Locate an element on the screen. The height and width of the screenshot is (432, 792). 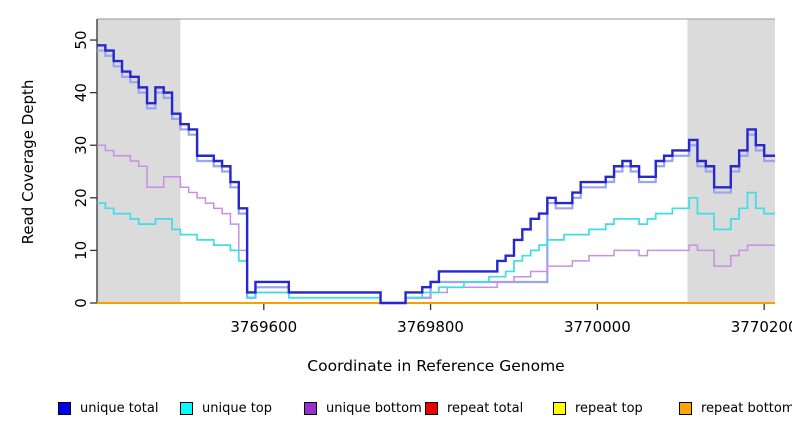
y-tick-label: 0 is located at coordinates (81, 303).